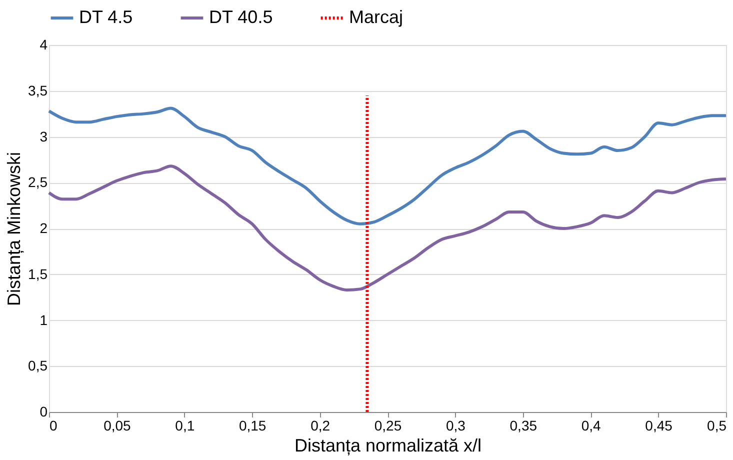 Image resolution: width=733 pixels, height=460 pixels. I want to click on legend-label: Marcaj, so click(376, 17).